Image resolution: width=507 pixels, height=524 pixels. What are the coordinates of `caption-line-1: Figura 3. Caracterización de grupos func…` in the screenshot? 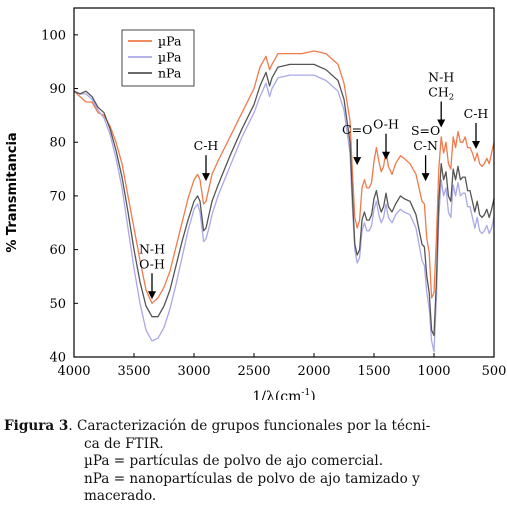 It's located at (254, 427).